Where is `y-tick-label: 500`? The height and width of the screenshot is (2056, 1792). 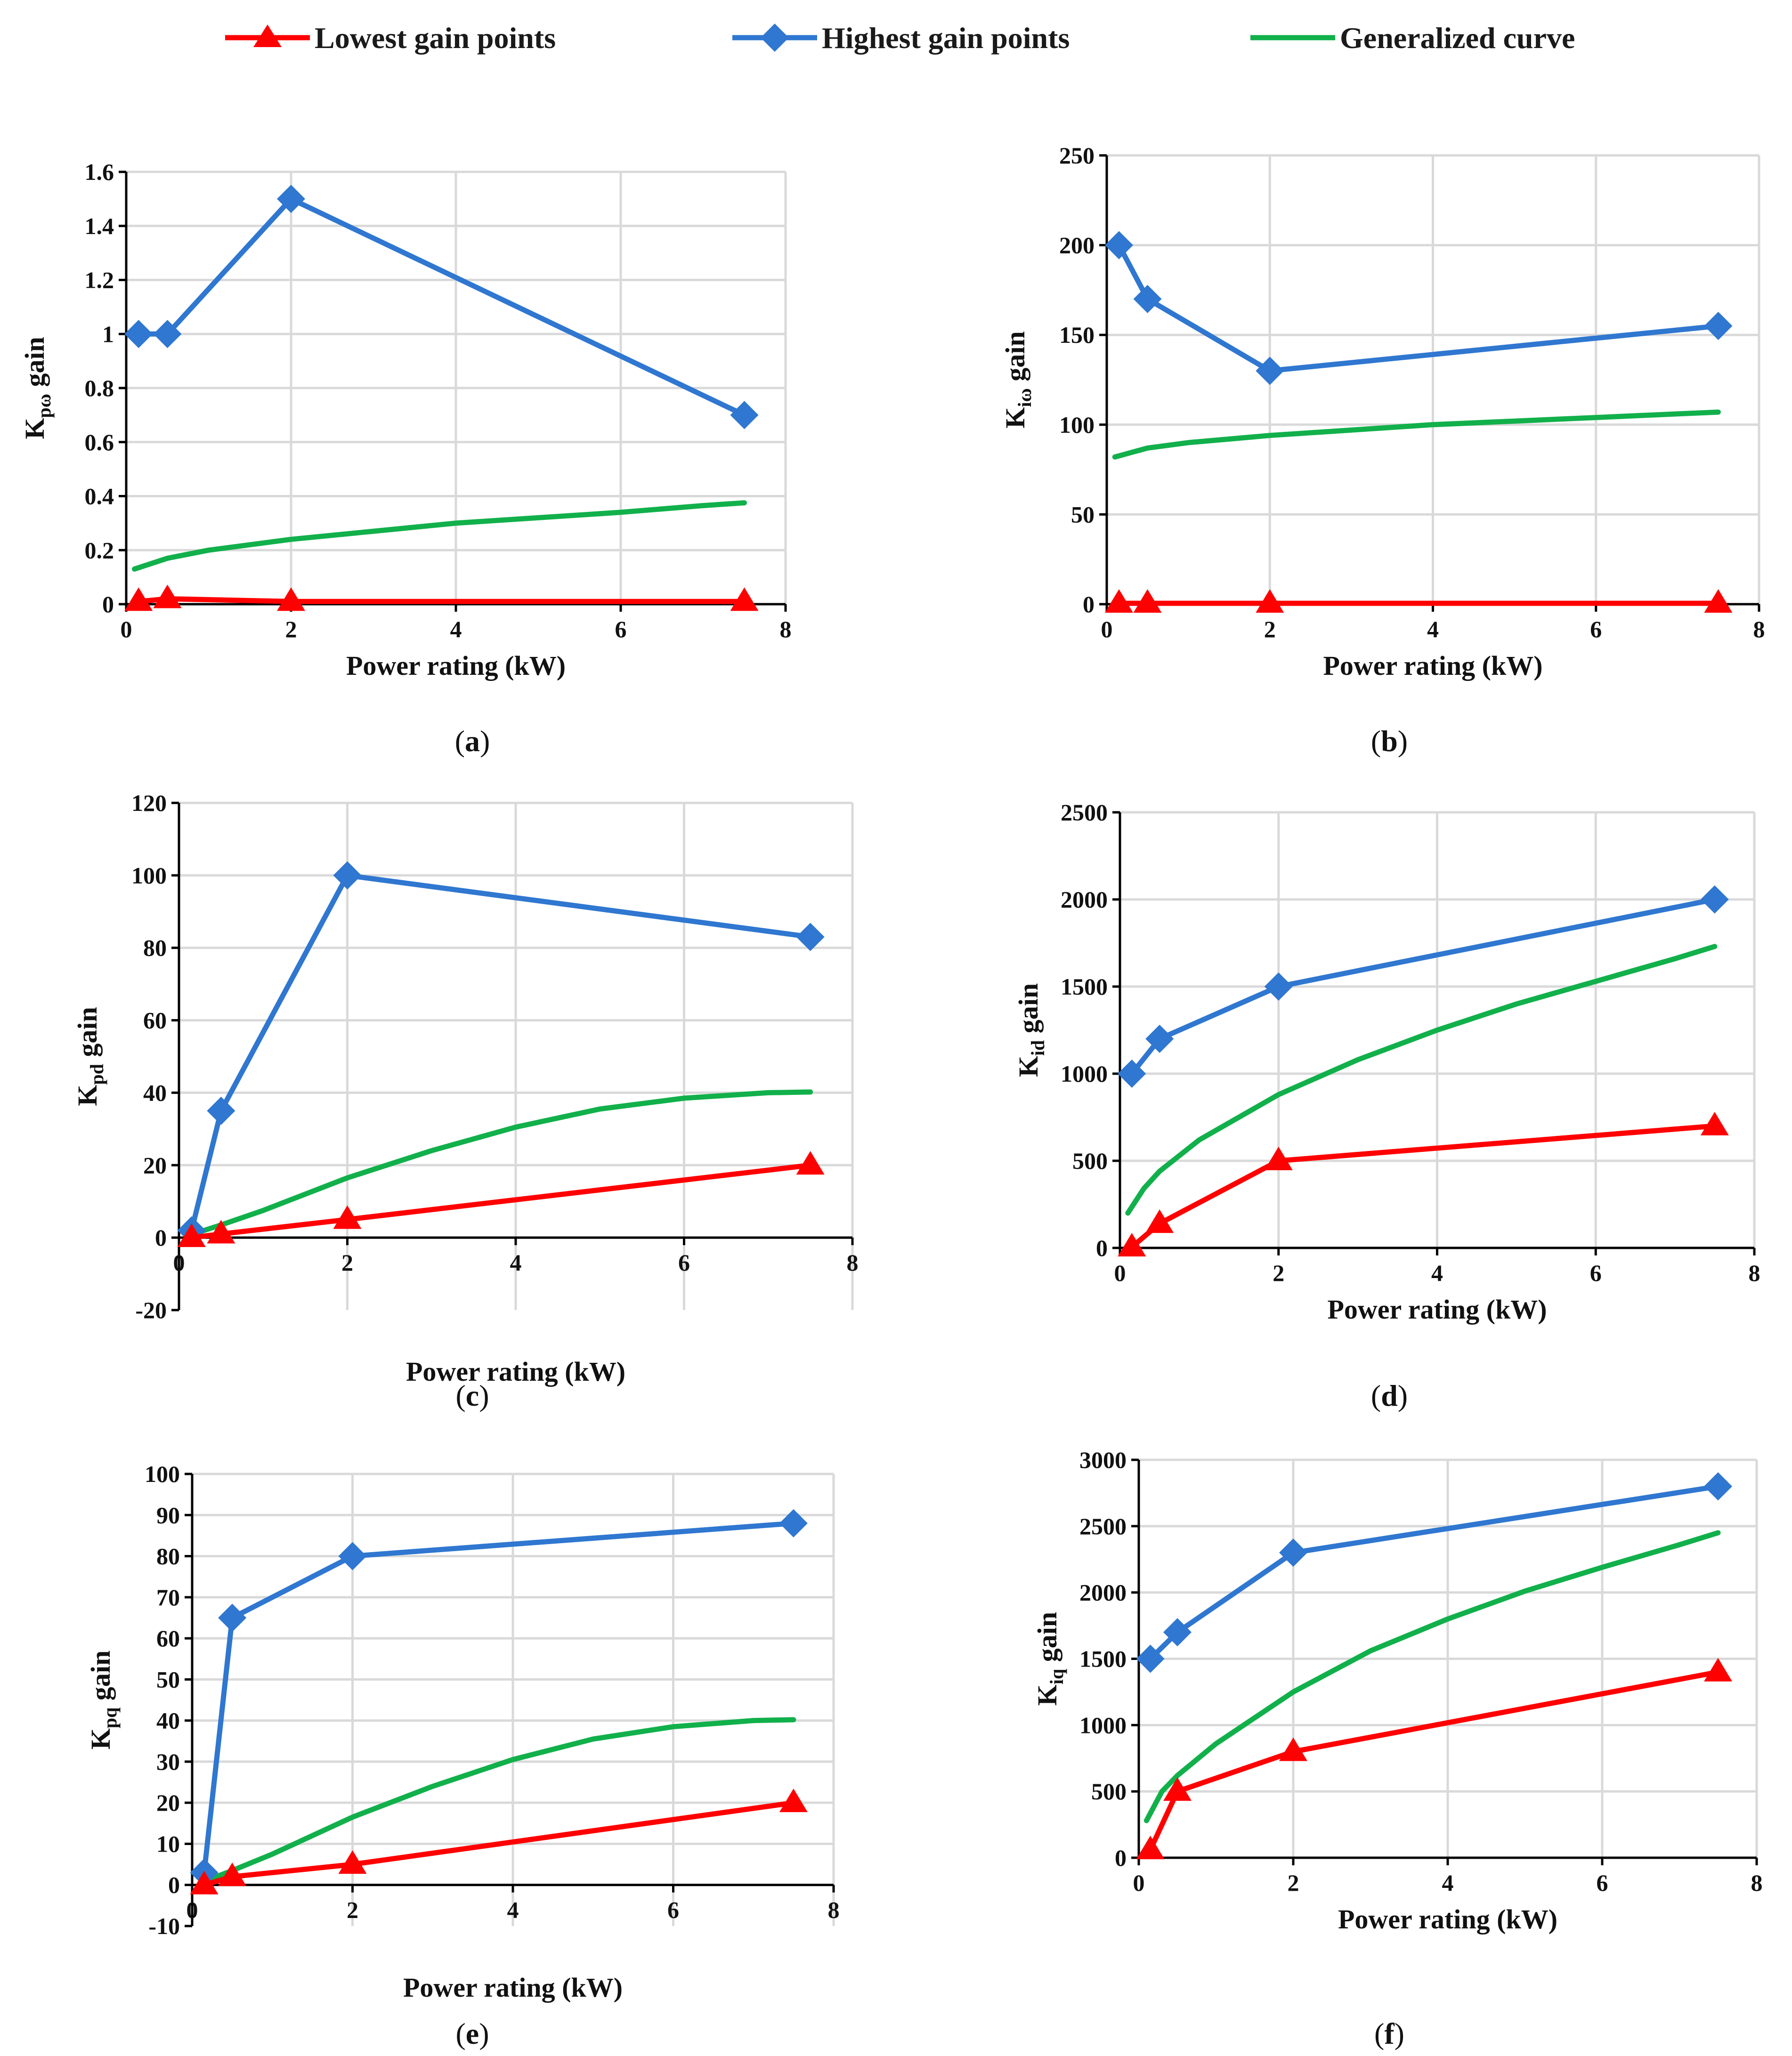
y-tick-label: 500 is located at coordinates (1090, 1161).